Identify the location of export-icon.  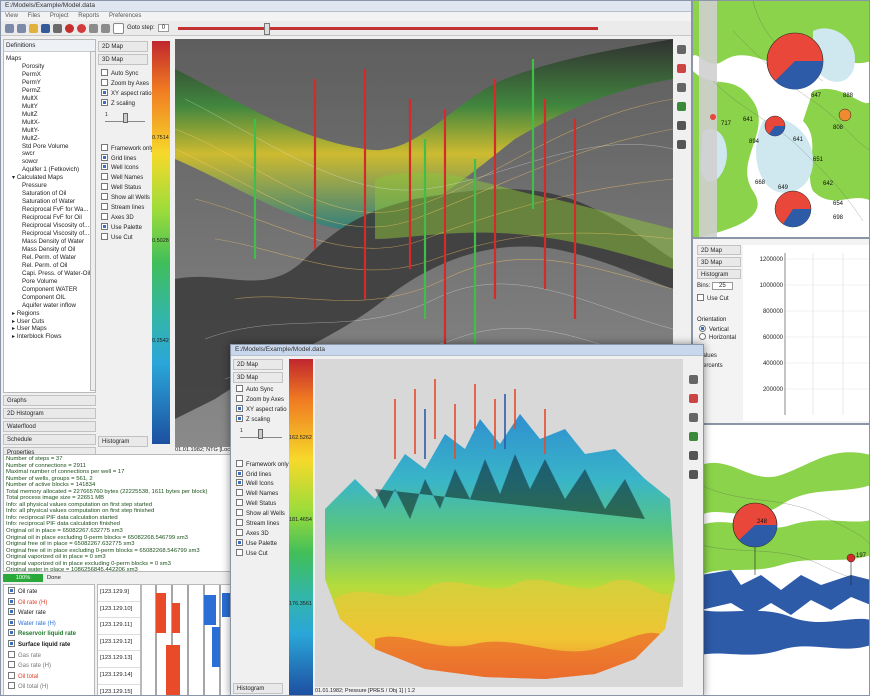
(57, 28).